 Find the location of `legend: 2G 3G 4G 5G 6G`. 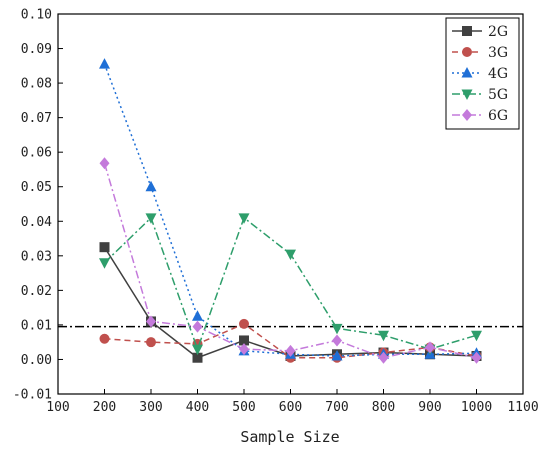

legend: 2G 3G 4G 5G 6G is located at coordinates (482, 73).